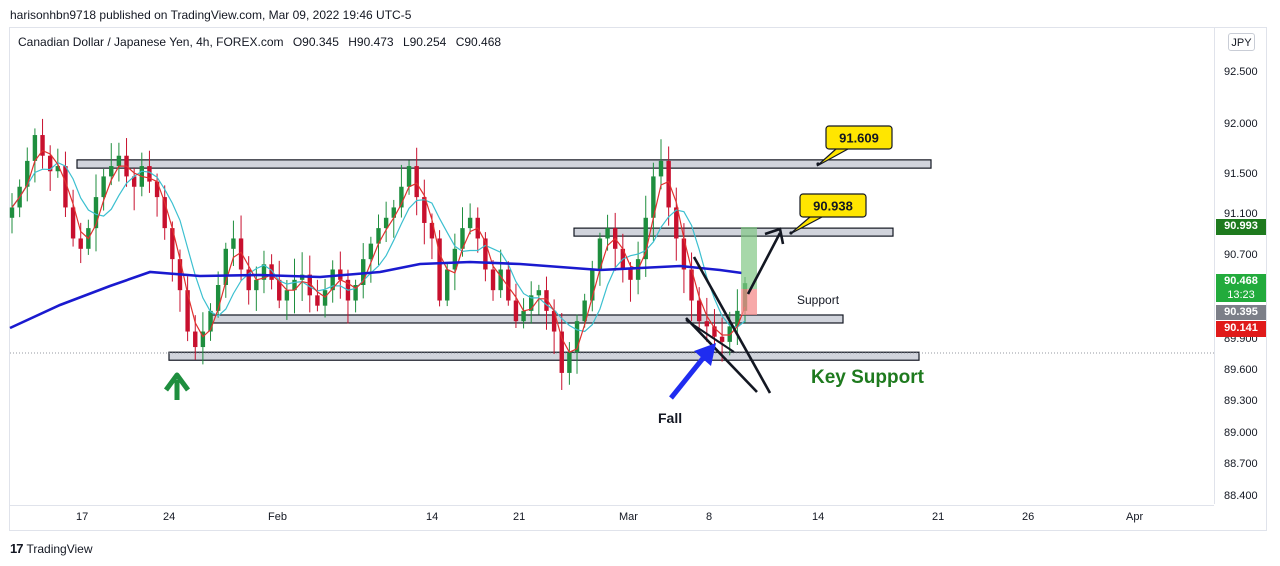 The image size is (1280, 566). Describe the element at coordinates (709, 517) in the screenshot. I see `time-tick: 8` at that location.